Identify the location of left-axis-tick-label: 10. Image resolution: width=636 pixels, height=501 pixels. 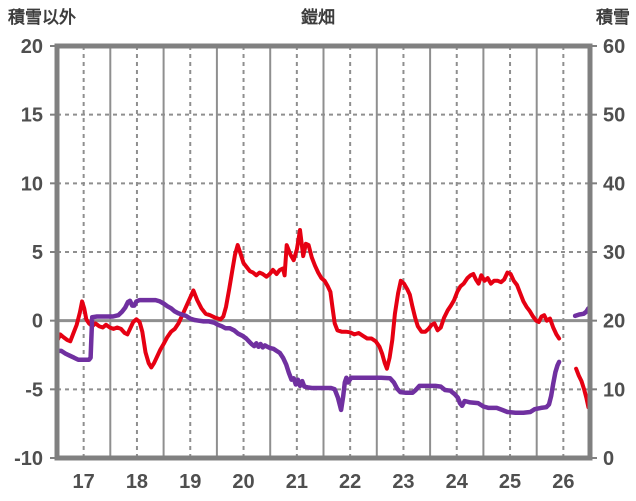
(32, 184).